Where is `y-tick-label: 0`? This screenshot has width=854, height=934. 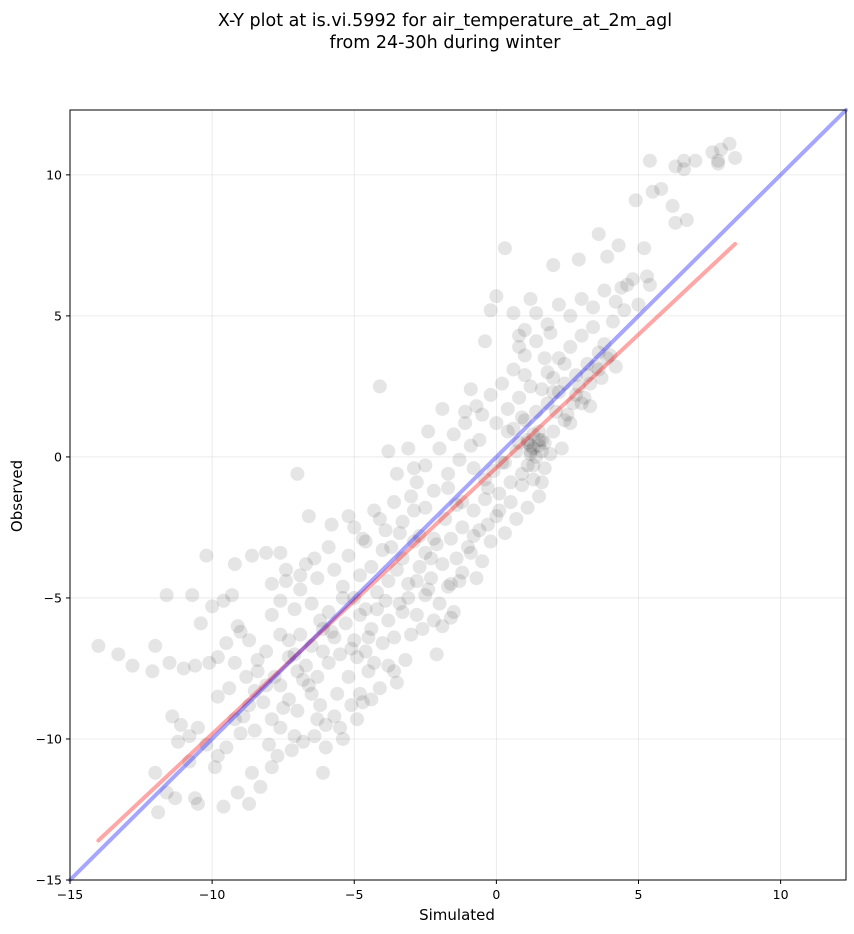 y-tick-label: 0 is located at coordinates (58, 456).